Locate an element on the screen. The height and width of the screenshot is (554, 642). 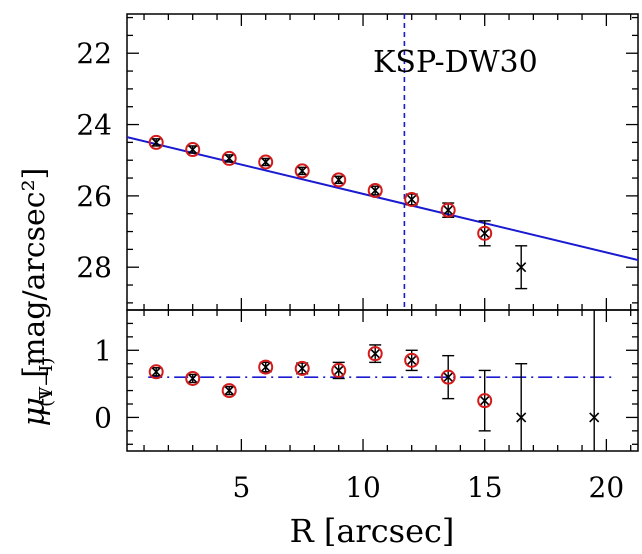
y-tick-label: 28 is located at coordinates (94, 267).